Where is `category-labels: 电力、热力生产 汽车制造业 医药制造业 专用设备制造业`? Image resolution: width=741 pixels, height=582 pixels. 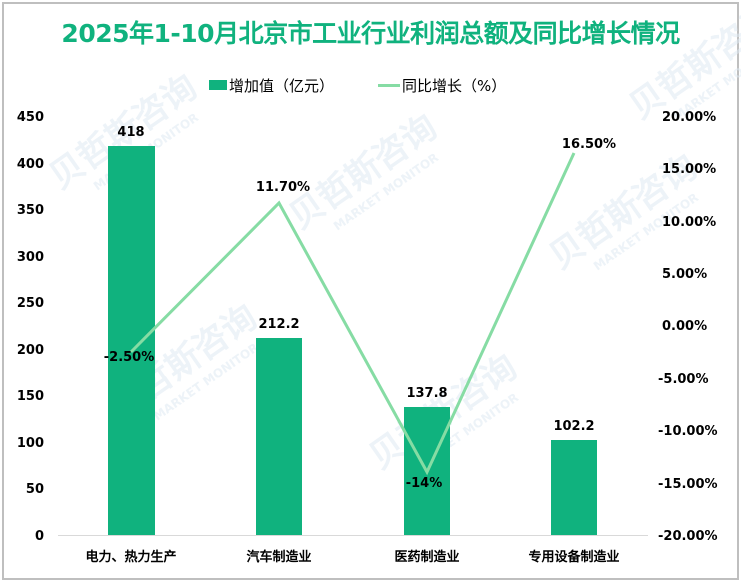
category-labels: 电力、热力生产 汽车制造业 医药制造业 专用设备制造业 is located at coordinates (352, 557).